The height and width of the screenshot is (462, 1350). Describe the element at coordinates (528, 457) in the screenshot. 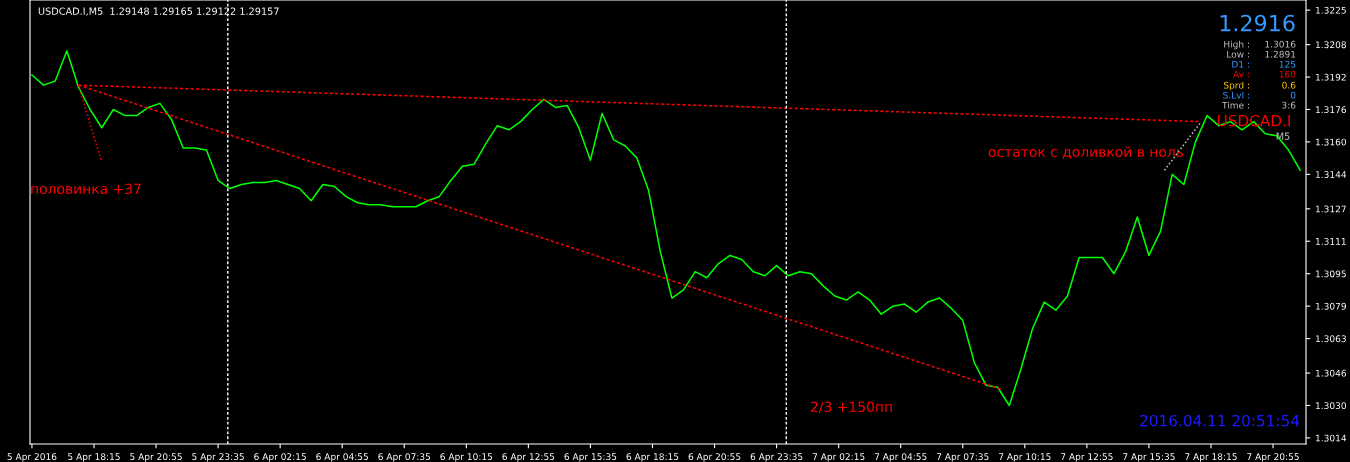

I see `x-tick-label: 6 Apr 12:55` at that location.